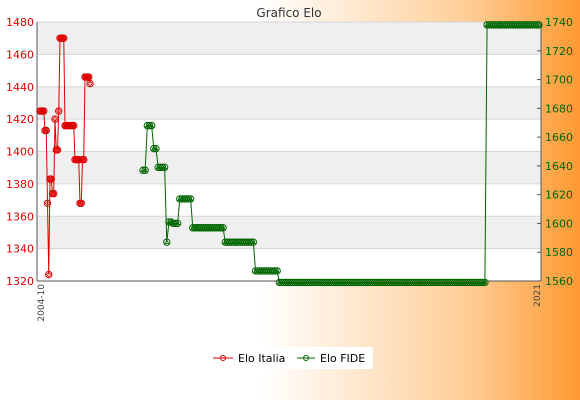  Describe the element at coordinates (65, 156) in the screenshot. I see `series-elo-italia` at that location.